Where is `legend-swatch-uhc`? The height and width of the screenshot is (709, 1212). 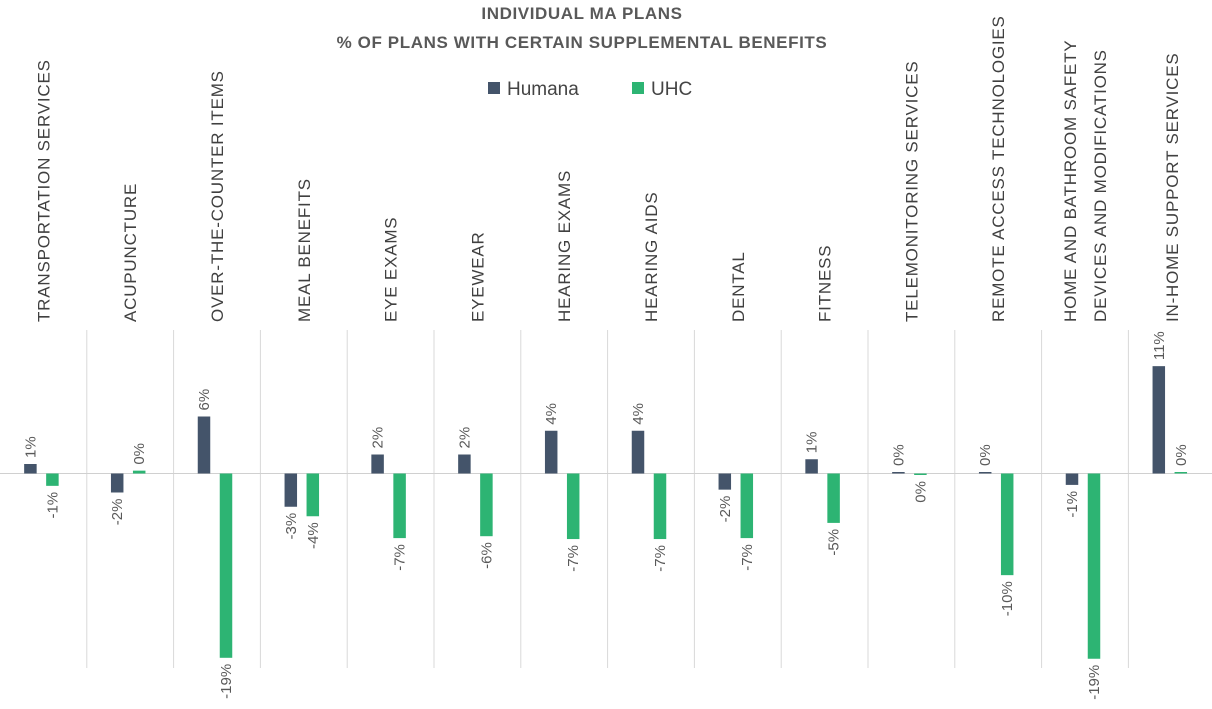 legend-swatch-uhc is located at coordinates (638, 88).